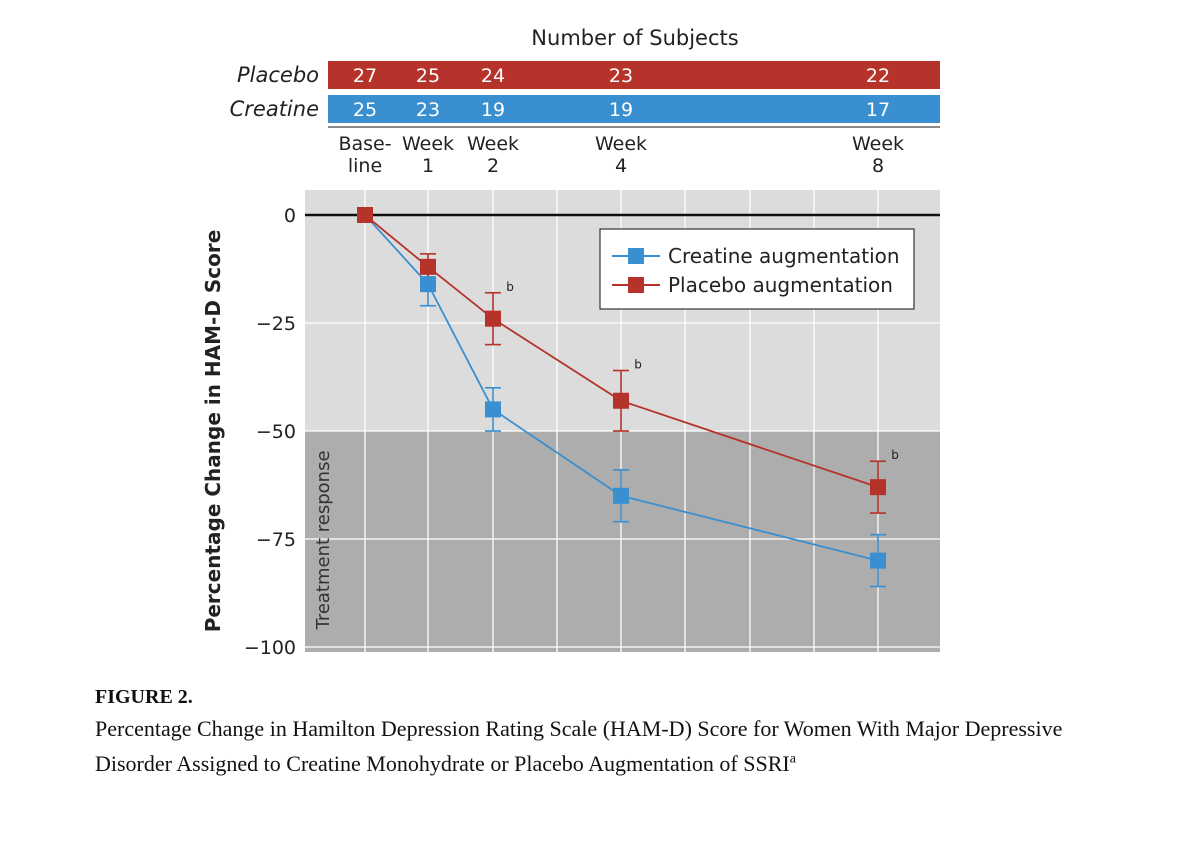 This screenshot has width=1200, height=865. Describe the element at coordinates (274, 109) in the screenshot. I see `subjects-row-label-creatine: Creatine` at that location.